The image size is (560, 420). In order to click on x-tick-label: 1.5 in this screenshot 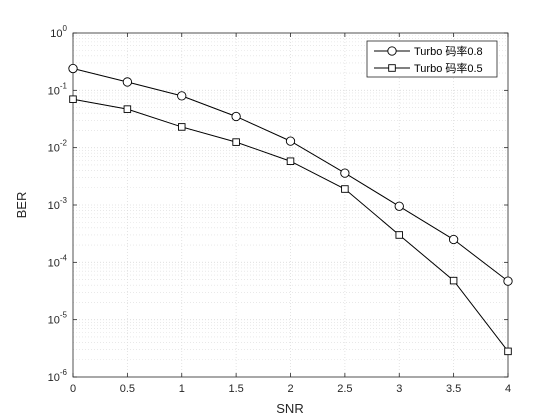, I will do `click(235, 389)`.